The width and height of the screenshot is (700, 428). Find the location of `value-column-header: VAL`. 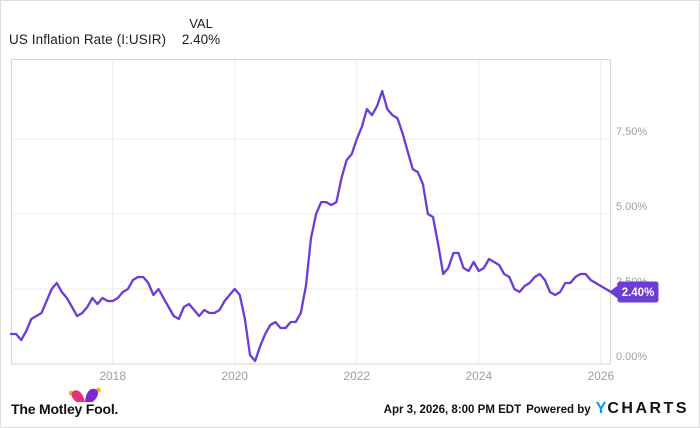

value-column-header: VAL is located at coordinates (201, 23).